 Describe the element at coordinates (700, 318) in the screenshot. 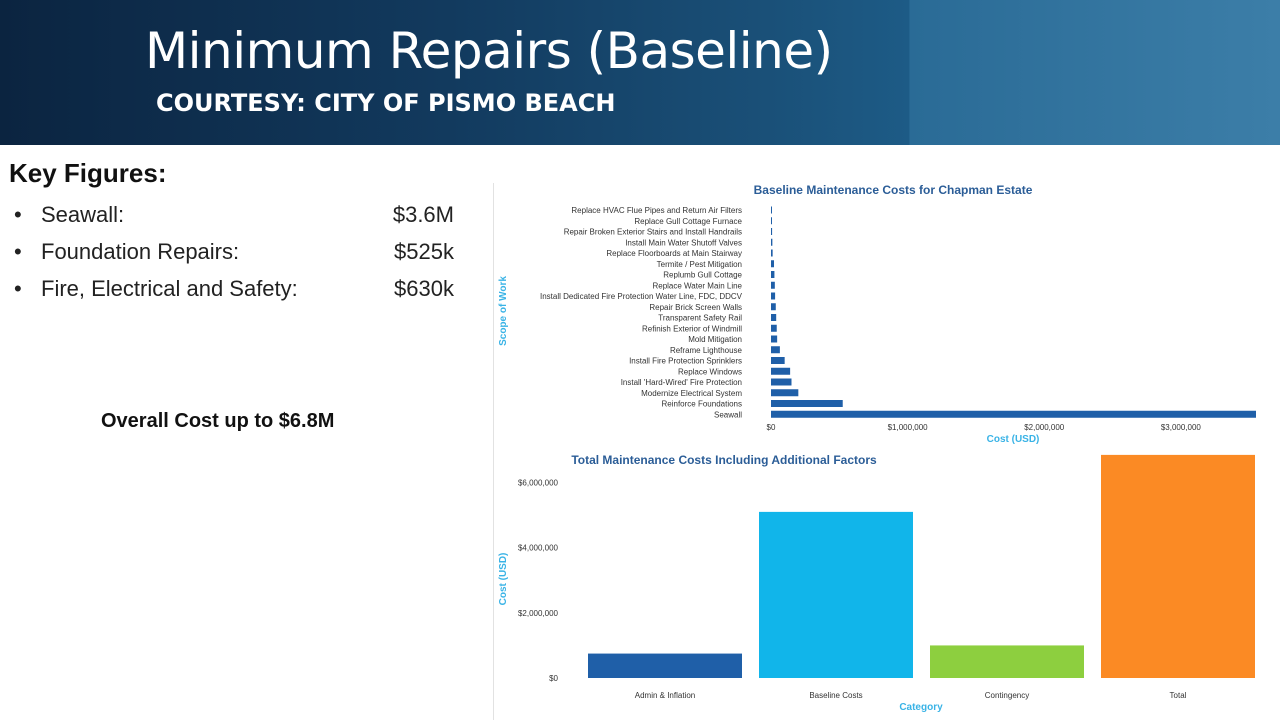

I see `chart1-category-label: Transparent Safety Rail` at that location.